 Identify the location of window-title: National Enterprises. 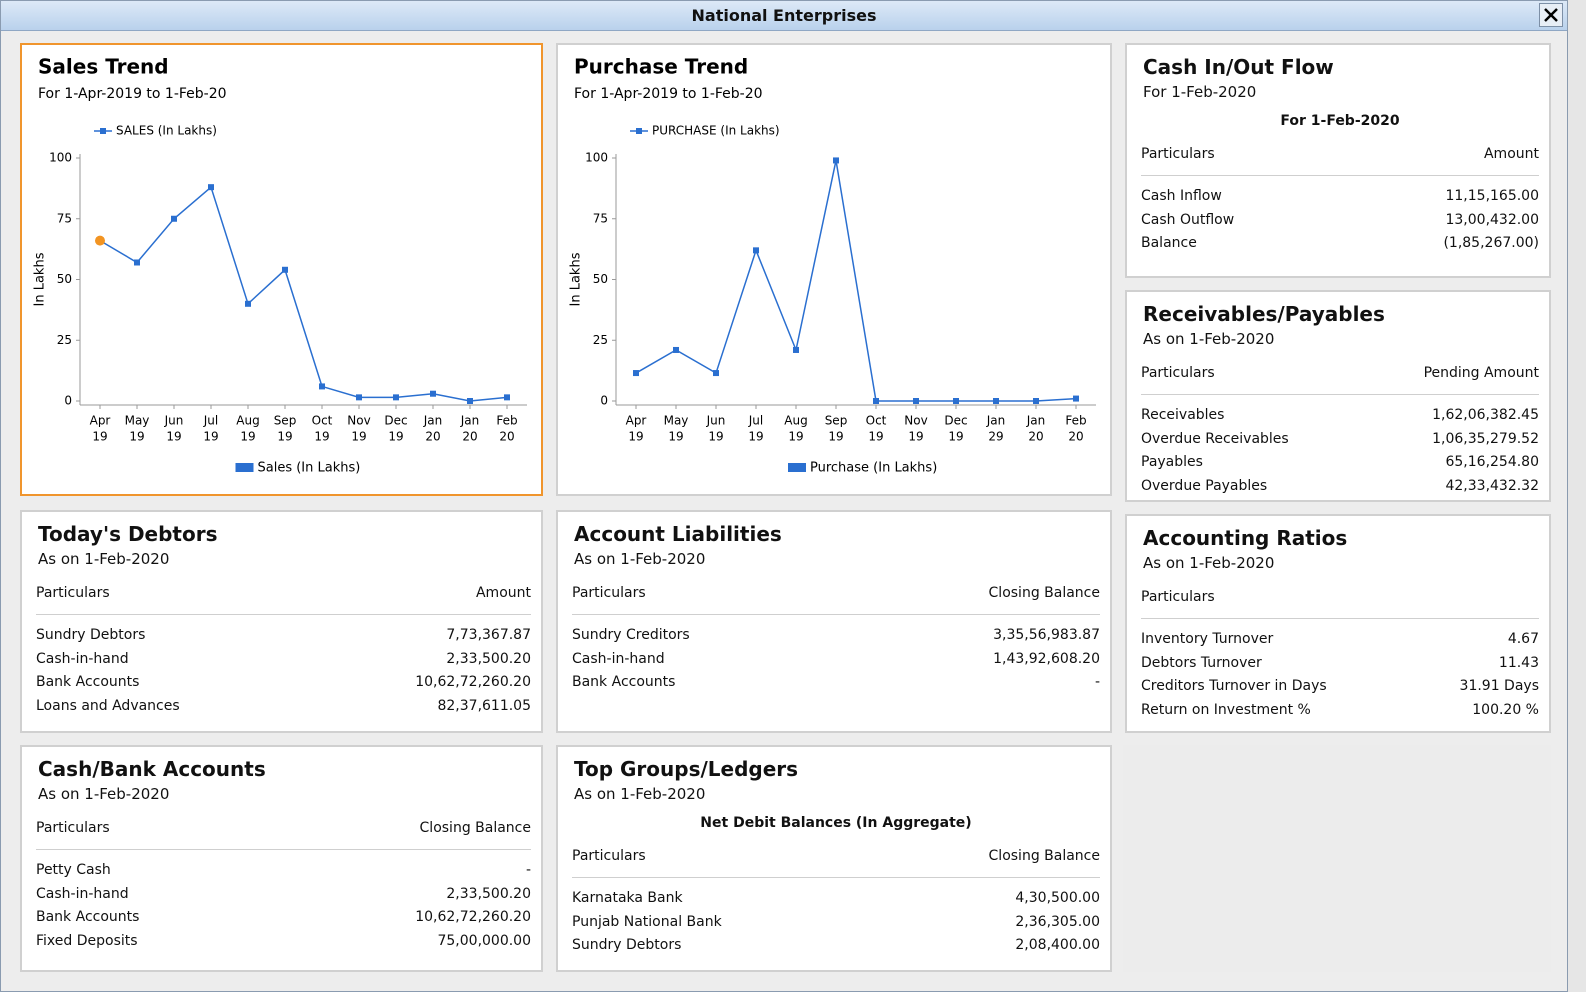
(784, 15).